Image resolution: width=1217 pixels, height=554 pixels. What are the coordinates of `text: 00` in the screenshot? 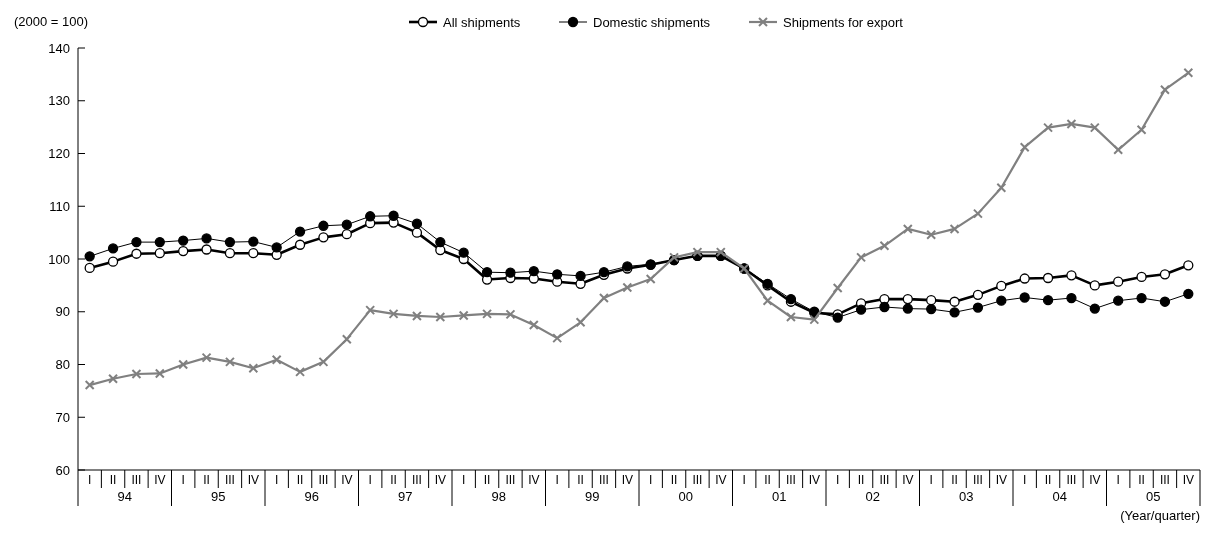 It's located at (685, 496).